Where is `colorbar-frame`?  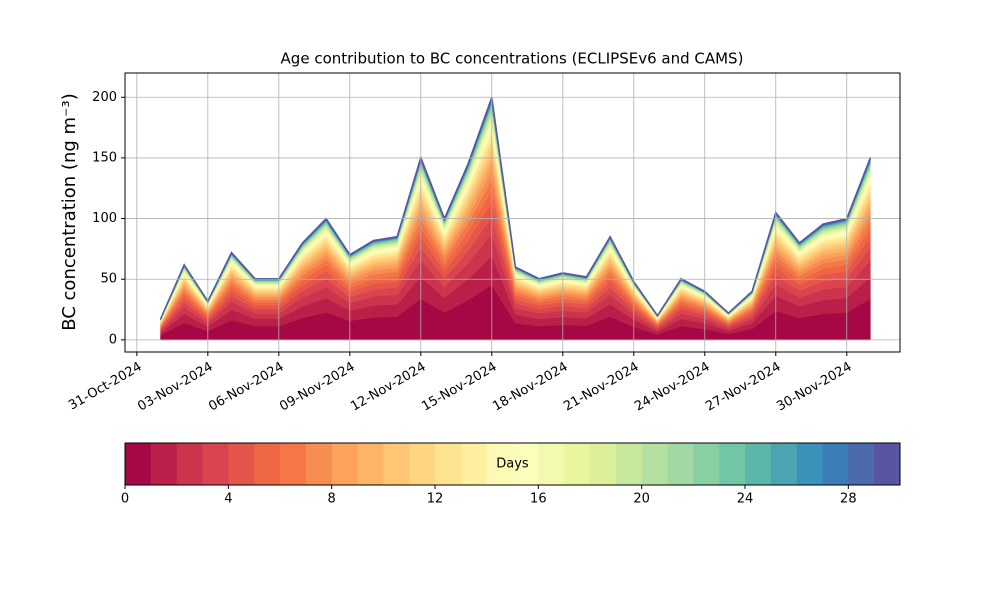
colorbar-frame is located at coordinates (512, 464).